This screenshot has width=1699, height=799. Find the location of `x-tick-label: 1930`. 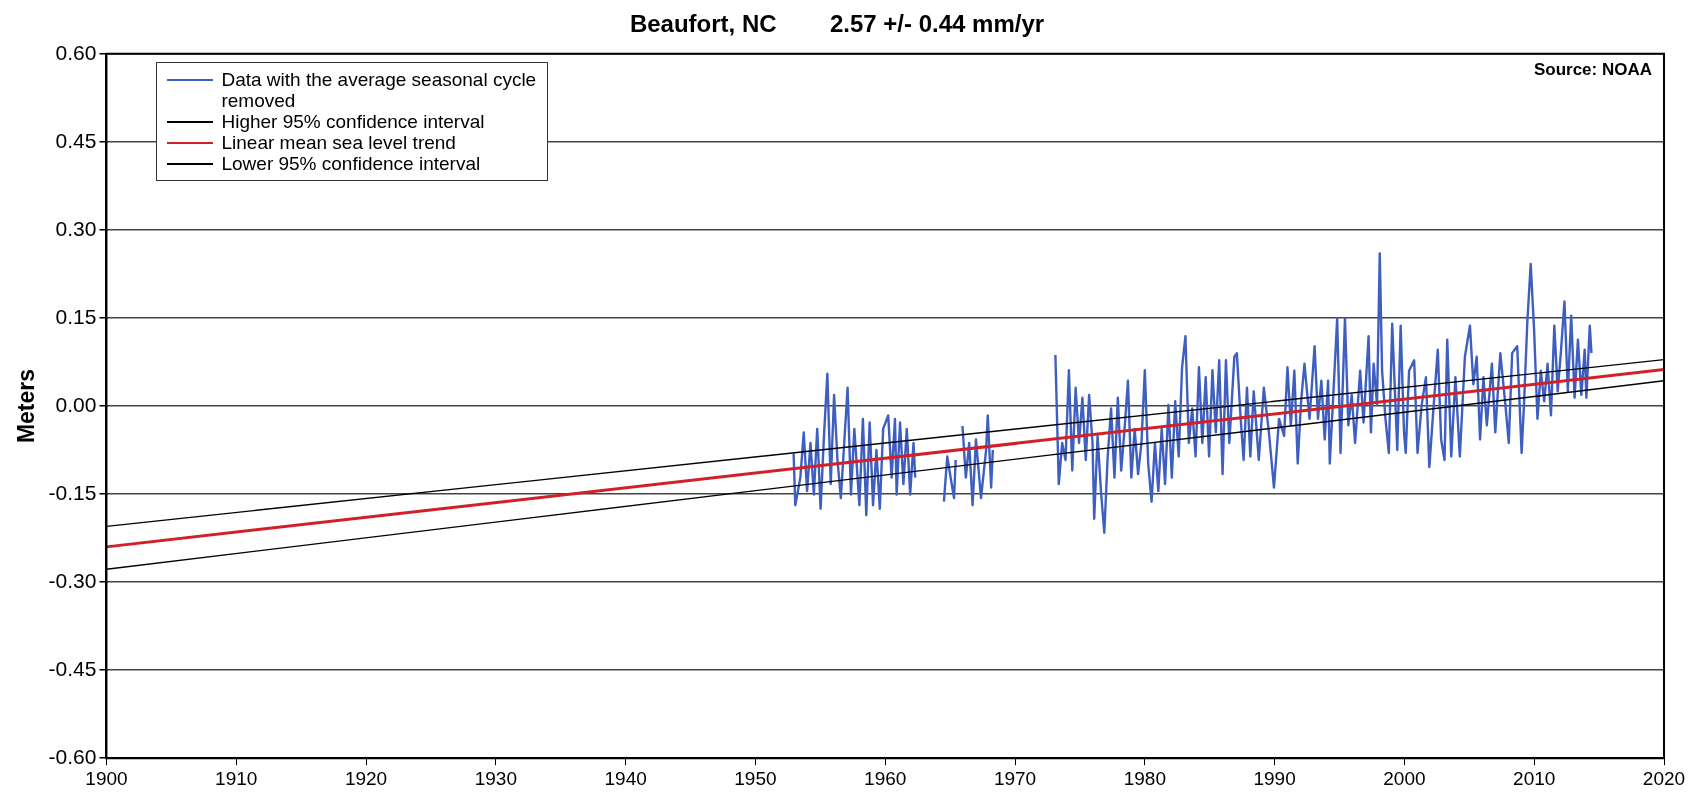

x-tick-label: 1930 is located at coordinates (495, 778).